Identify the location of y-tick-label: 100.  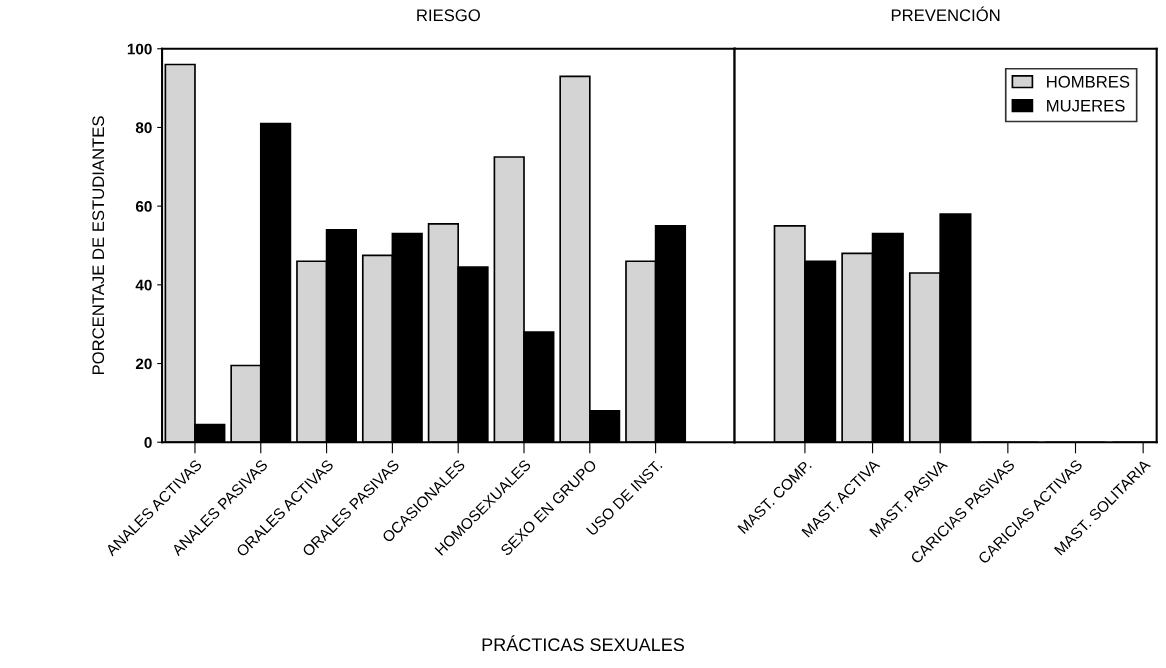
(139, 49).